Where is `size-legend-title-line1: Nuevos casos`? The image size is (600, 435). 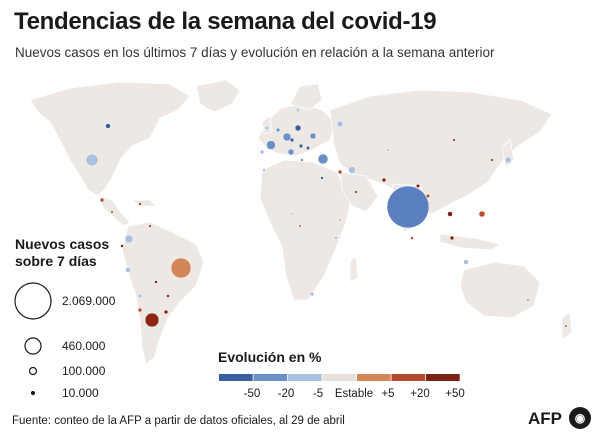 size-legend-title-line1: Nuevos casos is located at coordinates (62, 244).